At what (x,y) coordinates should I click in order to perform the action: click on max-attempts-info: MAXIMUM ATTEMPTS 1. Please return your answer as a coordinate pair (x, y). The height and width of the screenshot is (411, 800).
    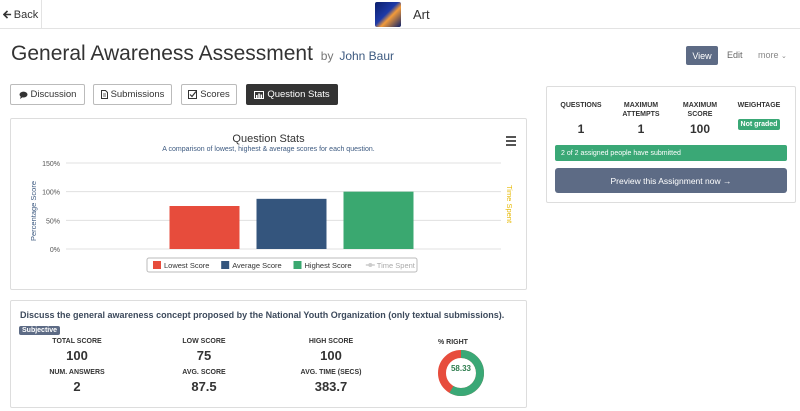
    Looking at the image, I should click on (641, 118).